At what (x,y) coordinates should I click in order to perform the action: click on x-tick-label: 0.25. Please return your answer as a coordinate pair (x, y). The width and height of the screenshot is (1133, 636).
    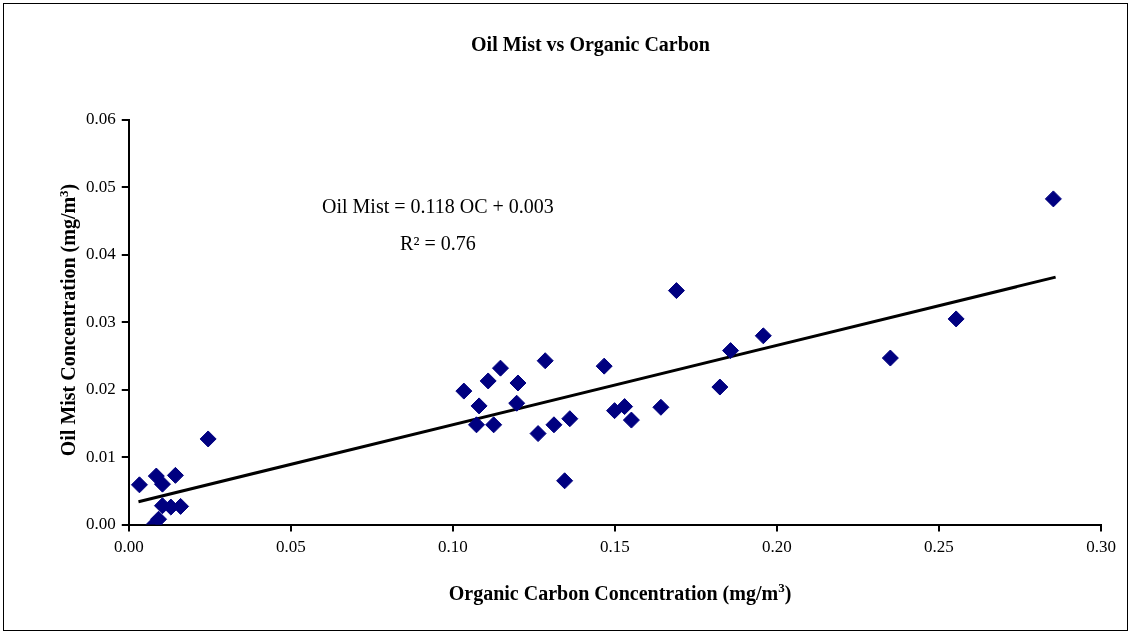
    Looking at the image, I should click on (939, 547).